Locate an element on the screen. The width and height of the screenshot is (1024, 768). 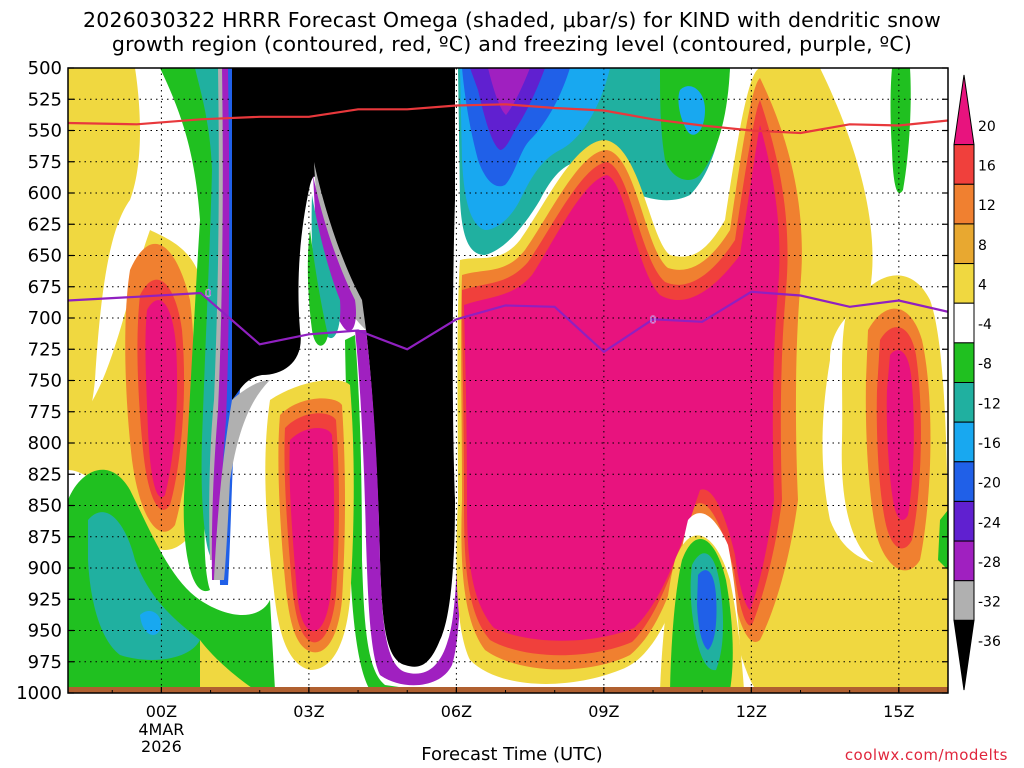
y-tick-label: 925 is located at coordinates (45, 599).